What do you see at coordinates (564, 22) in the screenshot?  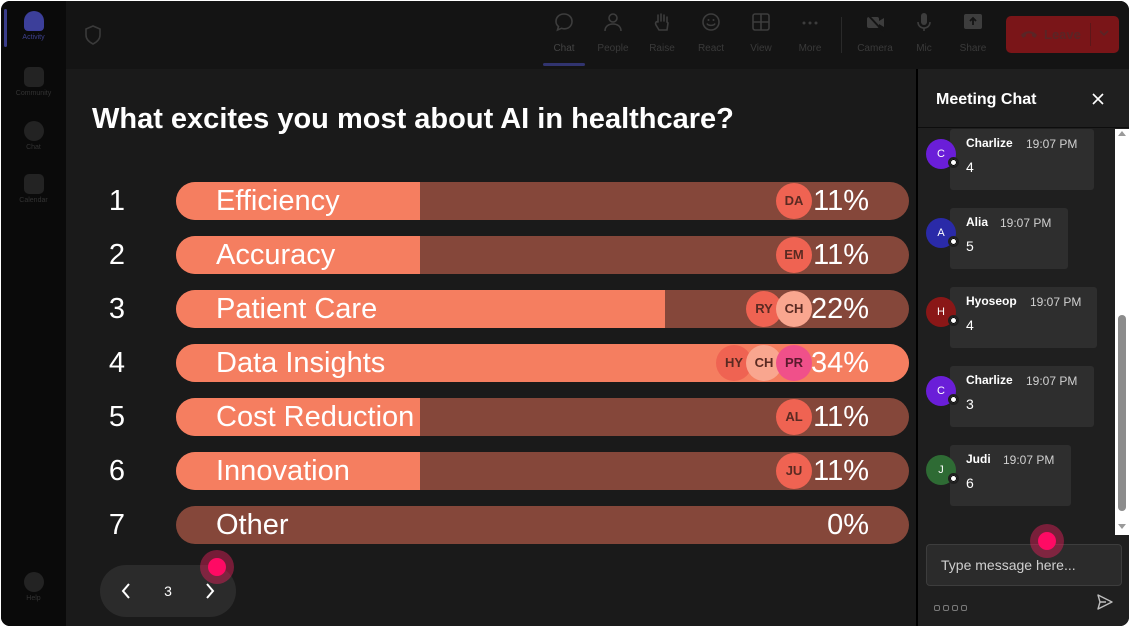 I see `chat-bubble-icon` at bounding box center [564, 22].